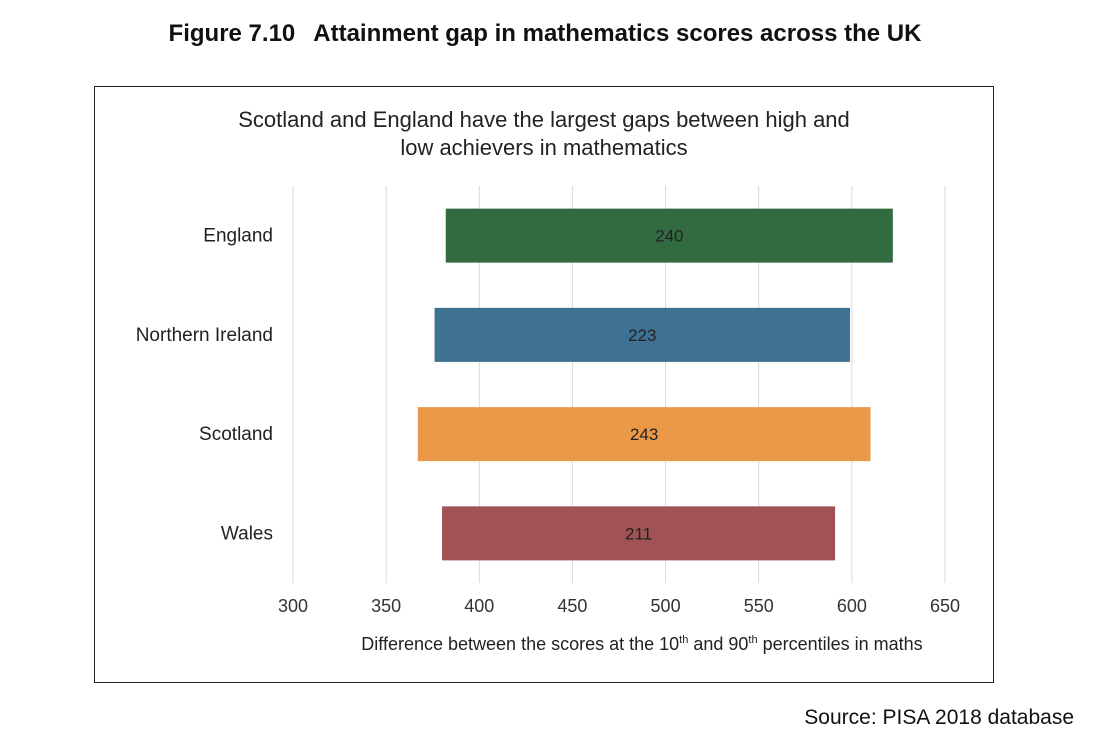 This screenshot has height=744, width=1112. I want to click on figure-number: Figure 7.10, so click(232, 33).